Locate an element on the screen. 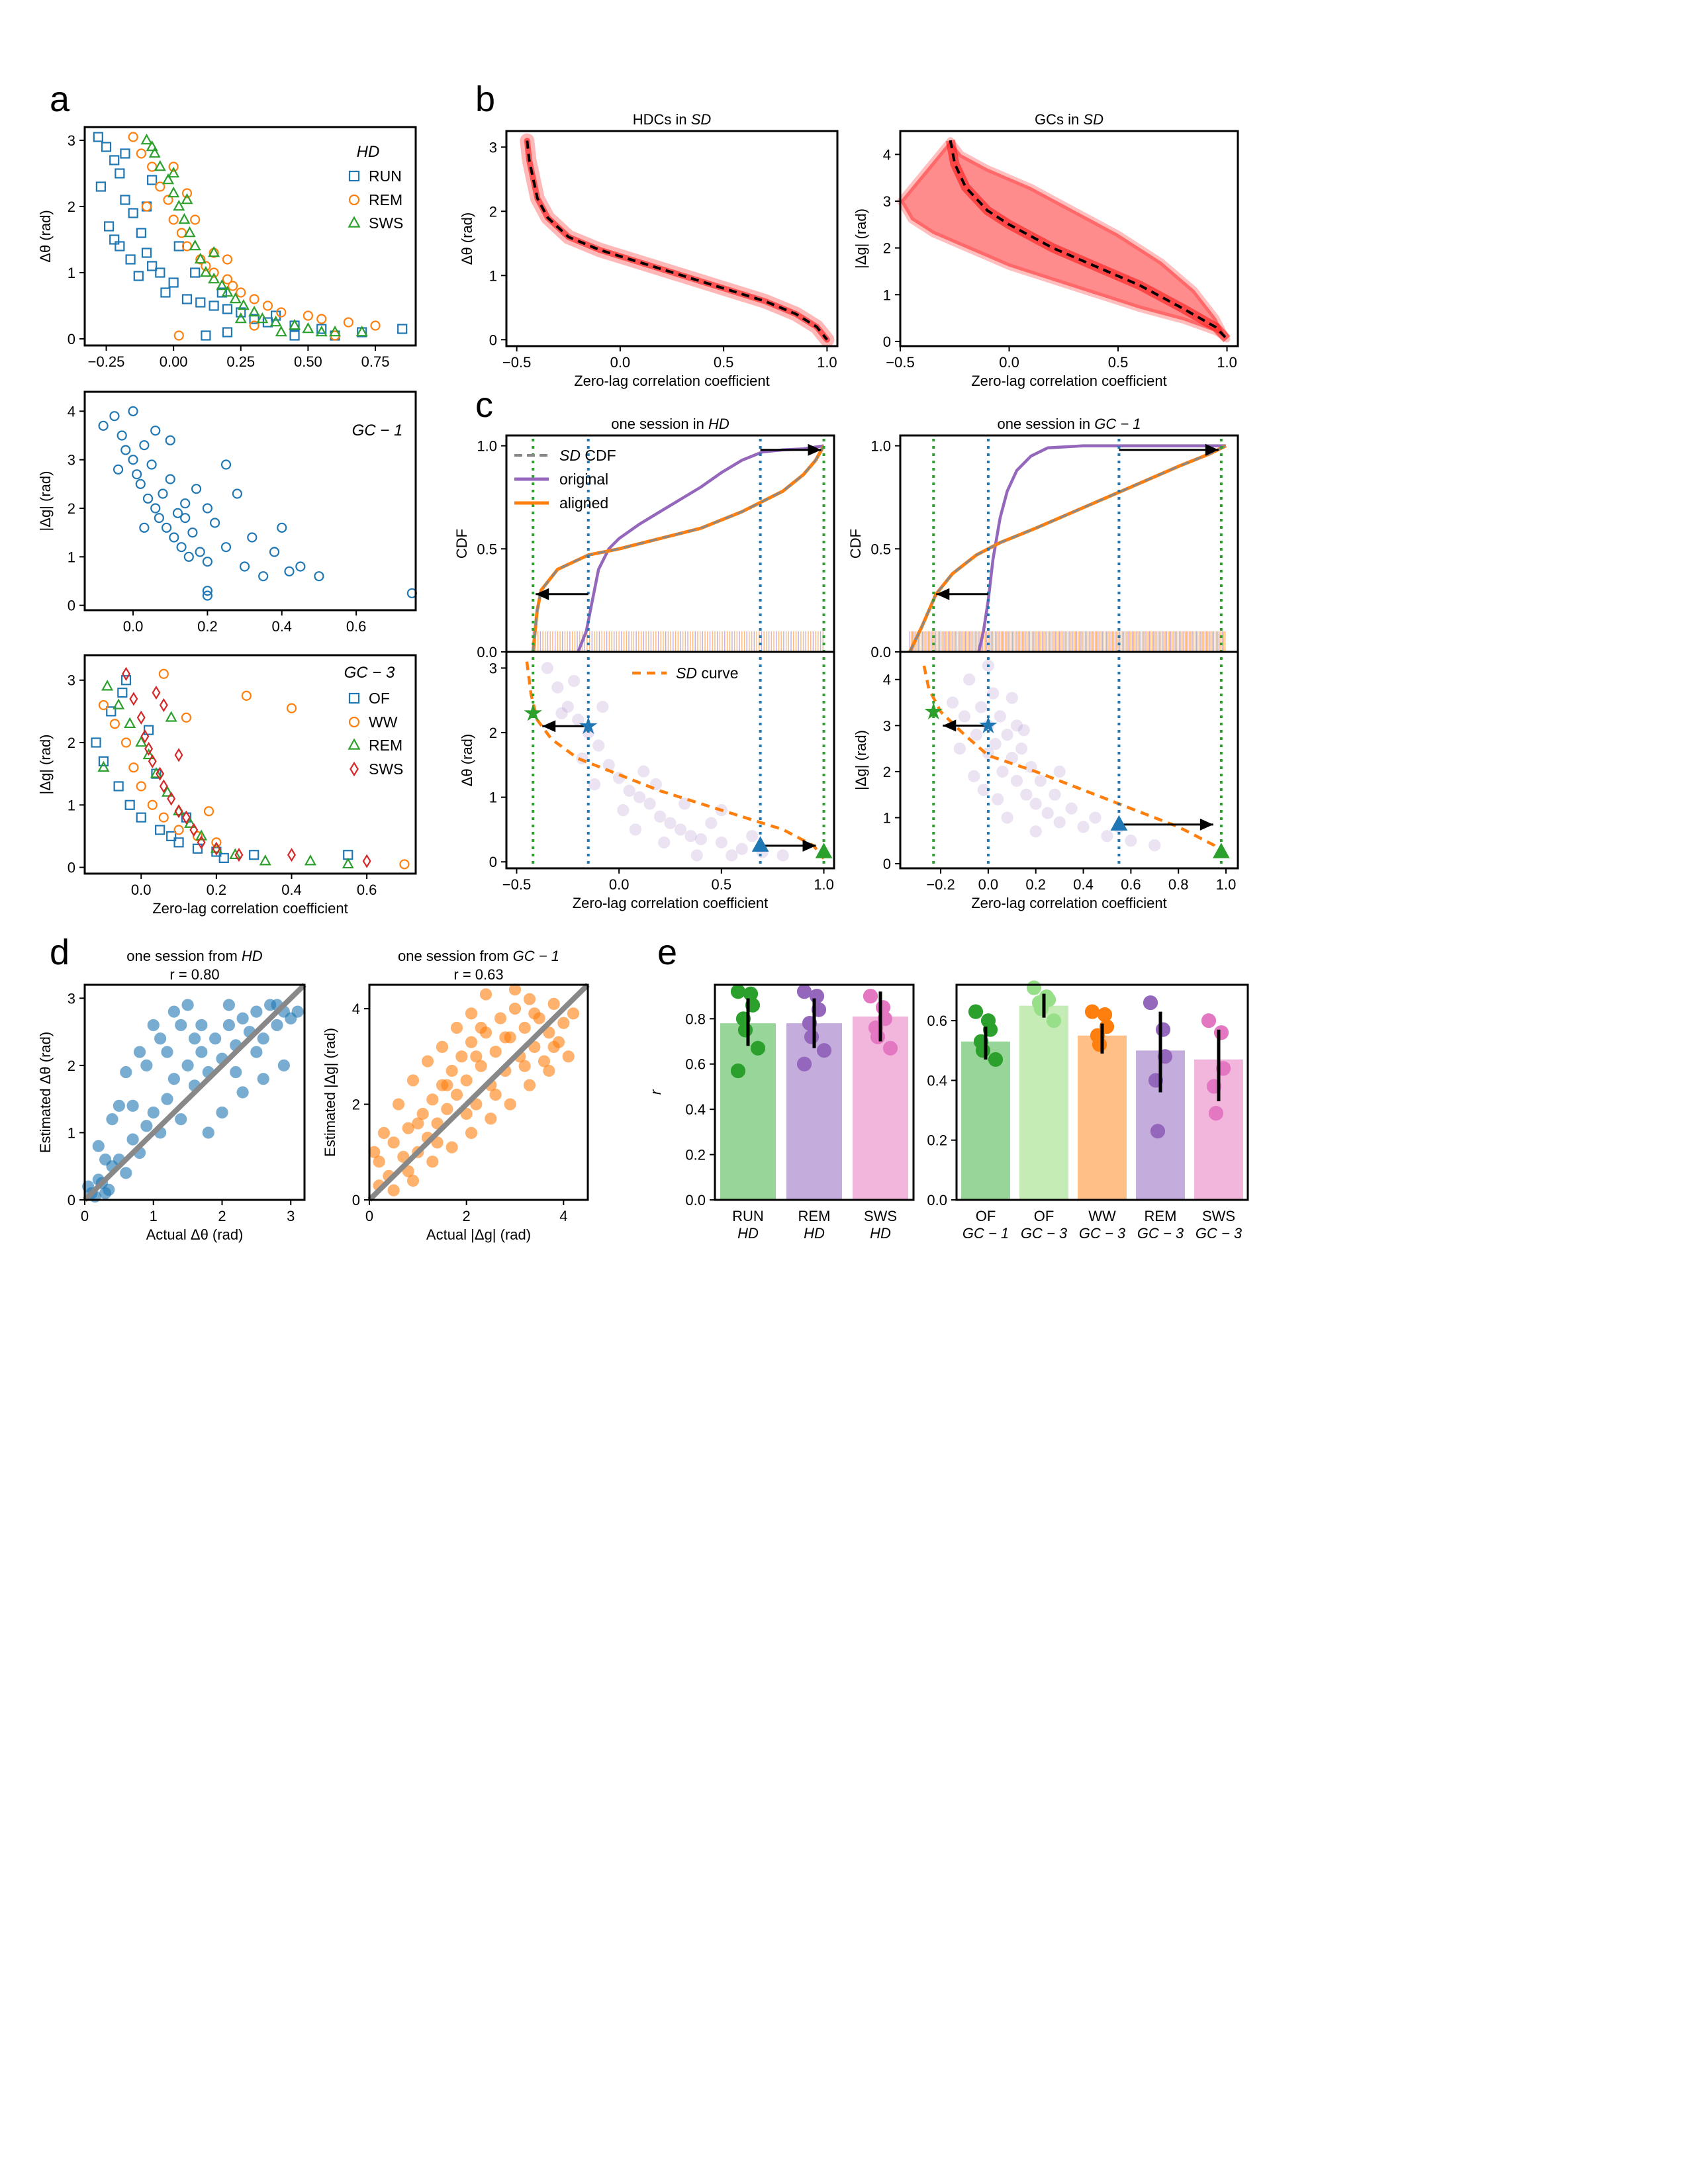 This screenshot has width=1688, height=2184. y-axis-label: r is located at coordinates (655, 1092).